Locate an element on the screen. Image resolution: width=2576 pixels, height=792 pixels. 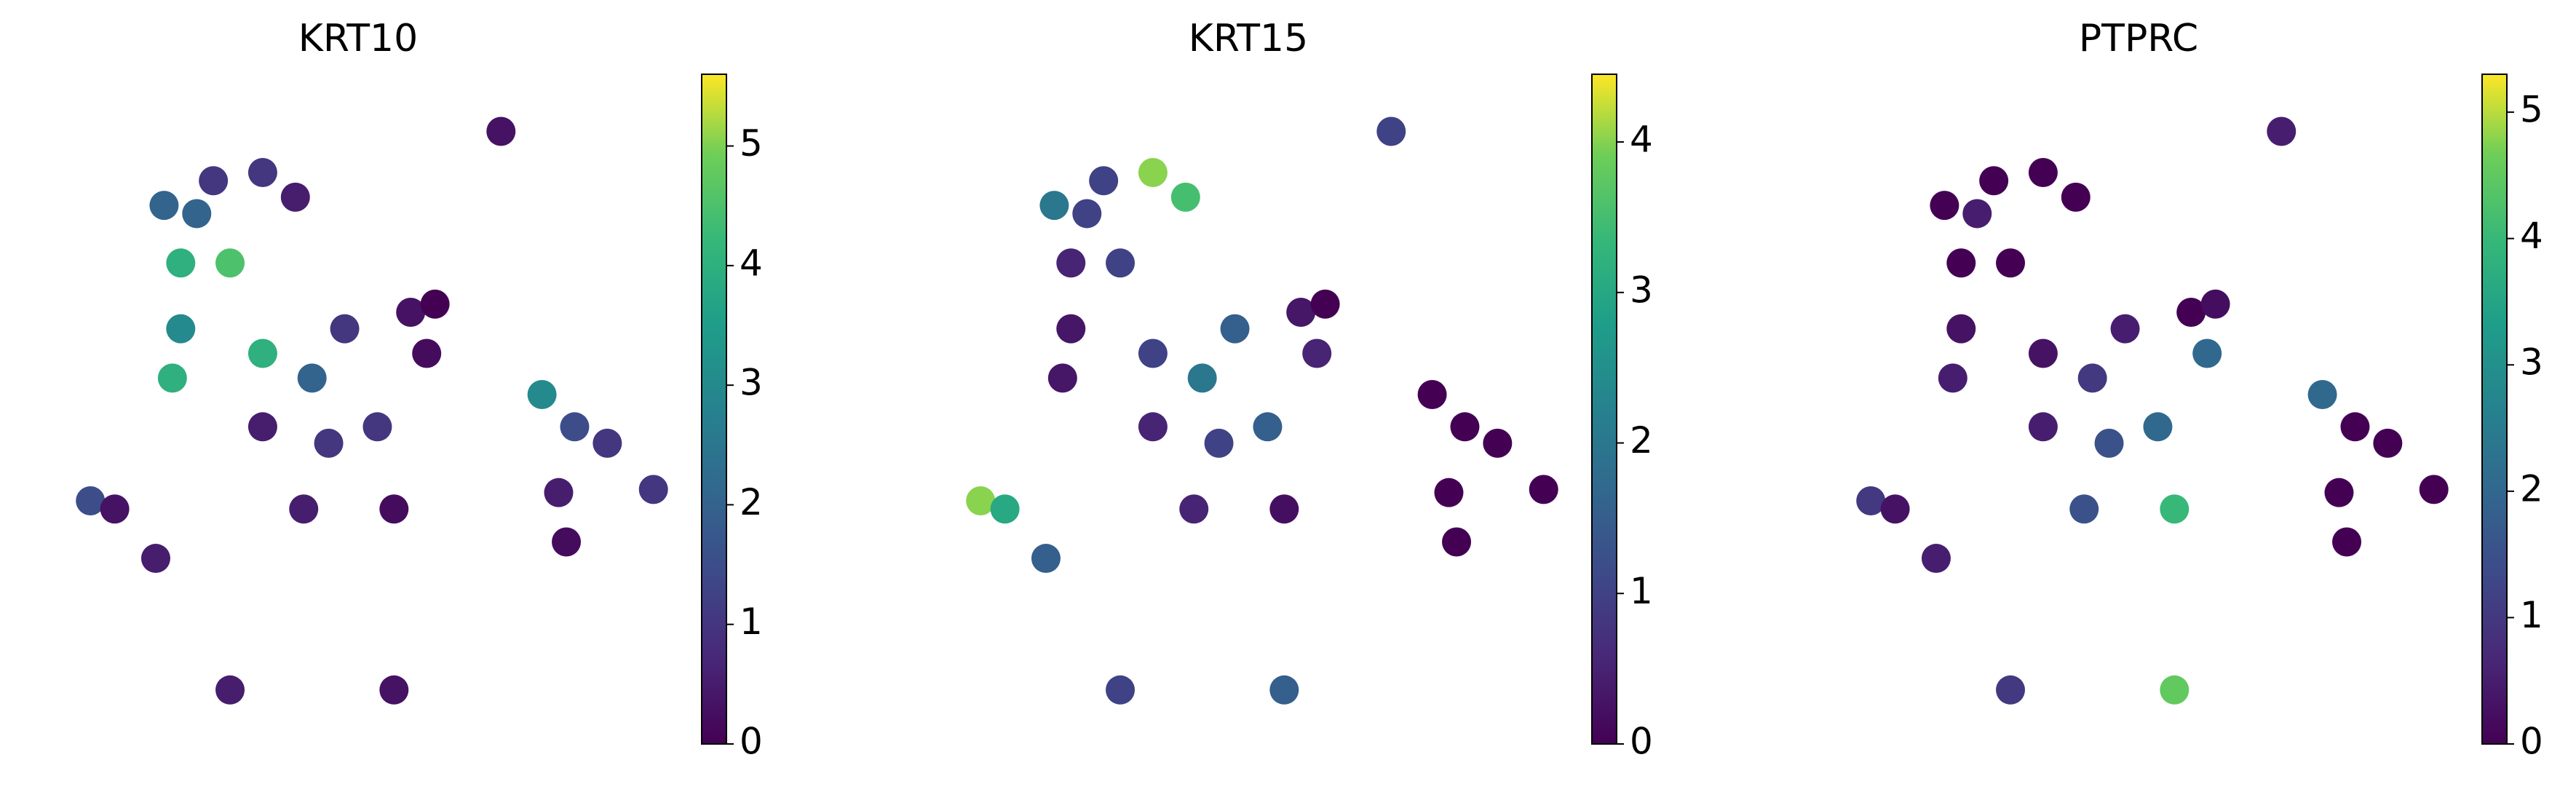
chart-title: KRT15 is located at coordinates (1248, 38).